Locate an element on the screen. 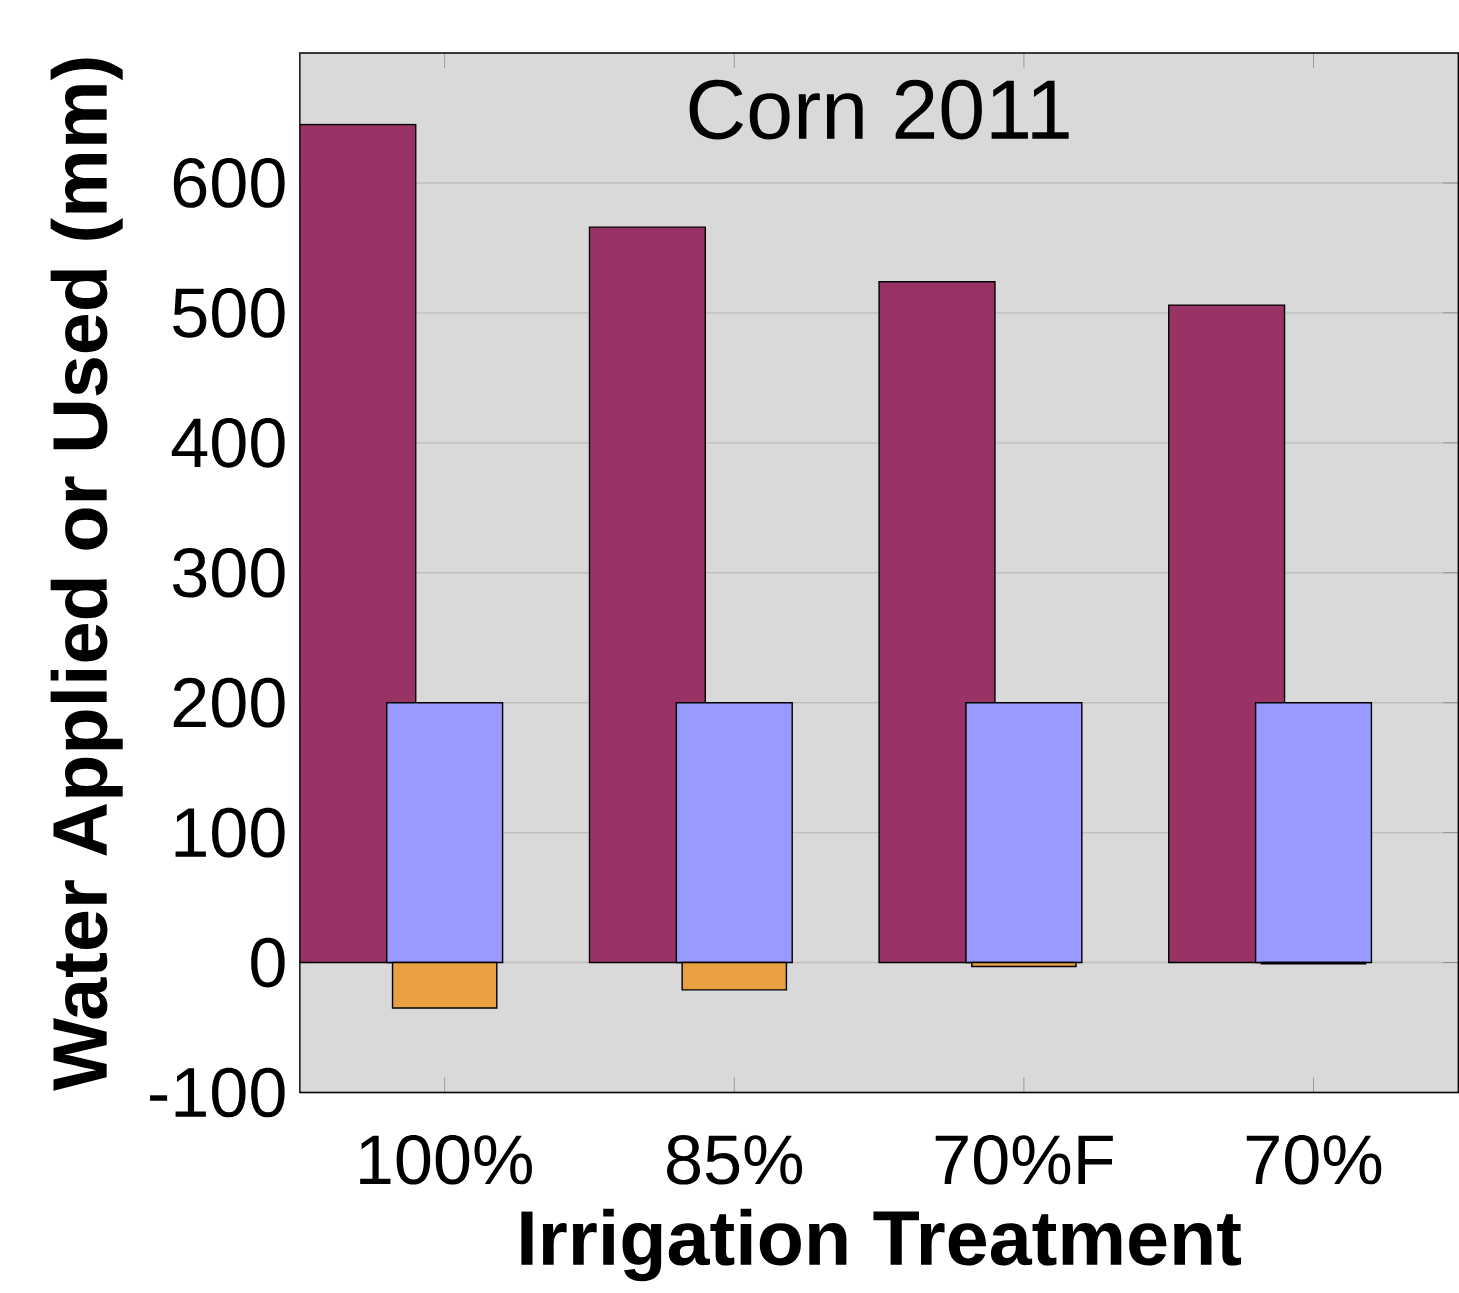 The image size is (1459, 1293). x-axis-title: Irrigation Treatment is located at coordinates (881, 1245).